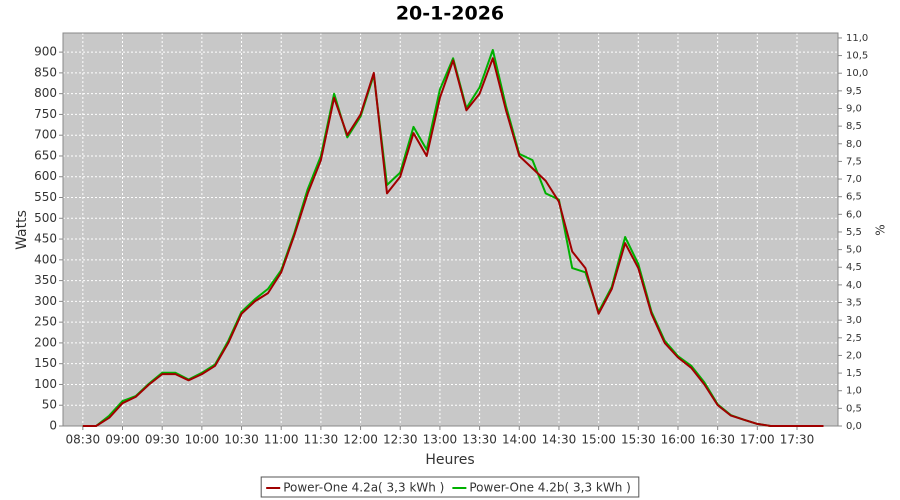  Describe the element at coordinates (202, 440) in the screenshot. I see `x-tick-label: 10:00` at that location.